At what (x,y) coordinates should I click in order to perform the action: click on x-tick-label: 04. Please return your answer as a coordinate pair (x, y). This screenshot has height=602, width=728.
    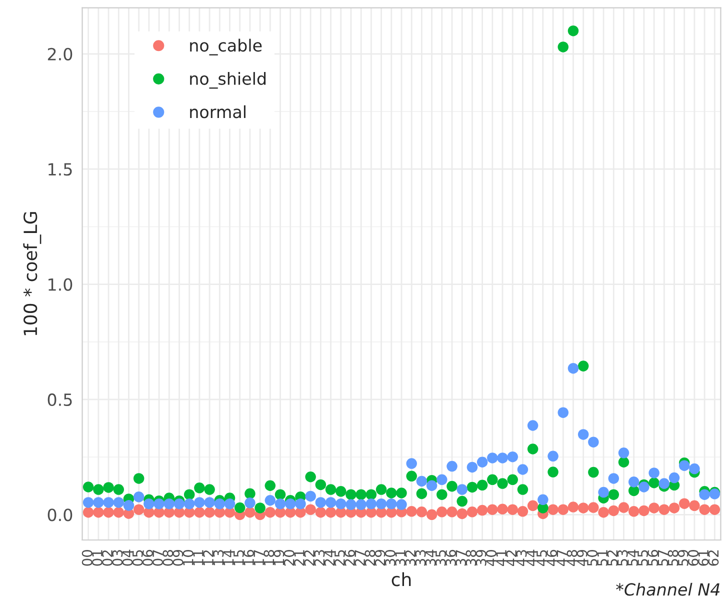
    Looking at the image, I should click on (127, 558).